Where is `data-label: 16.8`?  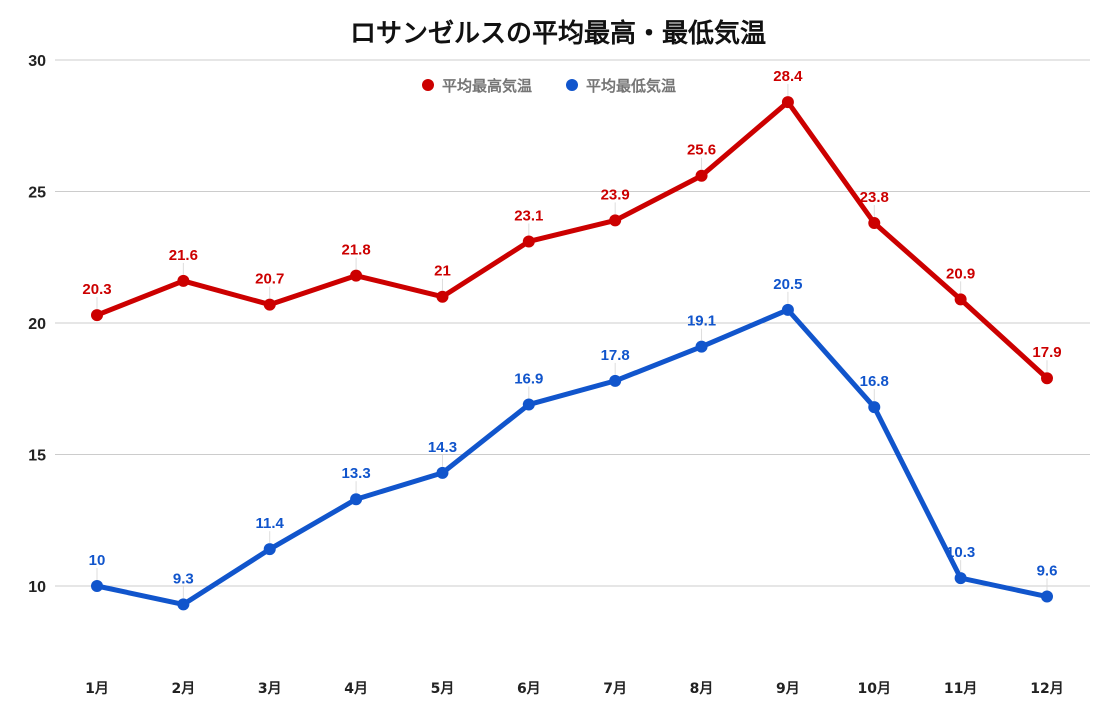 data-label: 16.8 is located at coordinates (874, 381).